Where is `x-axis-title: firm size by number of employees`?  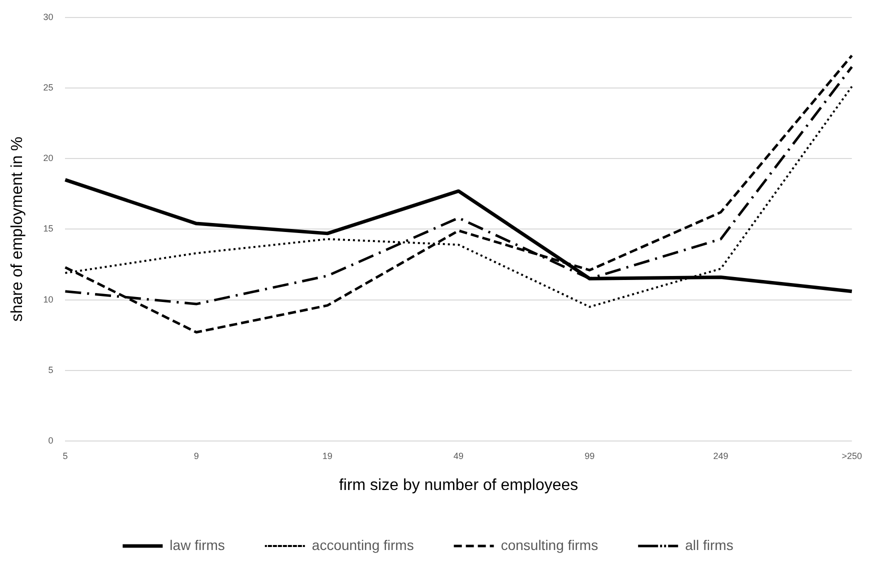
x-axis-title: firm size by number of employees is located at coordinates (458, 485).